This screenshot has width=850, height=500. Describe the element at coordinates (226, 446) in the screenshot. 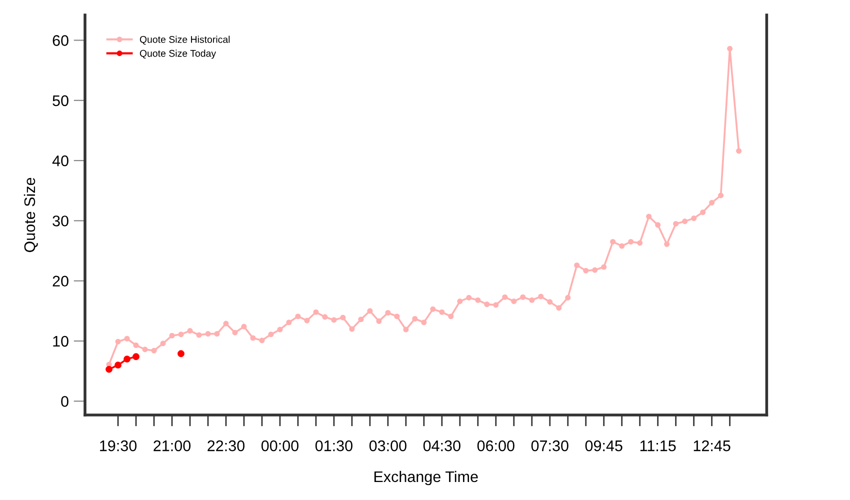

I see `x-tick-label: 22:30` at that location.